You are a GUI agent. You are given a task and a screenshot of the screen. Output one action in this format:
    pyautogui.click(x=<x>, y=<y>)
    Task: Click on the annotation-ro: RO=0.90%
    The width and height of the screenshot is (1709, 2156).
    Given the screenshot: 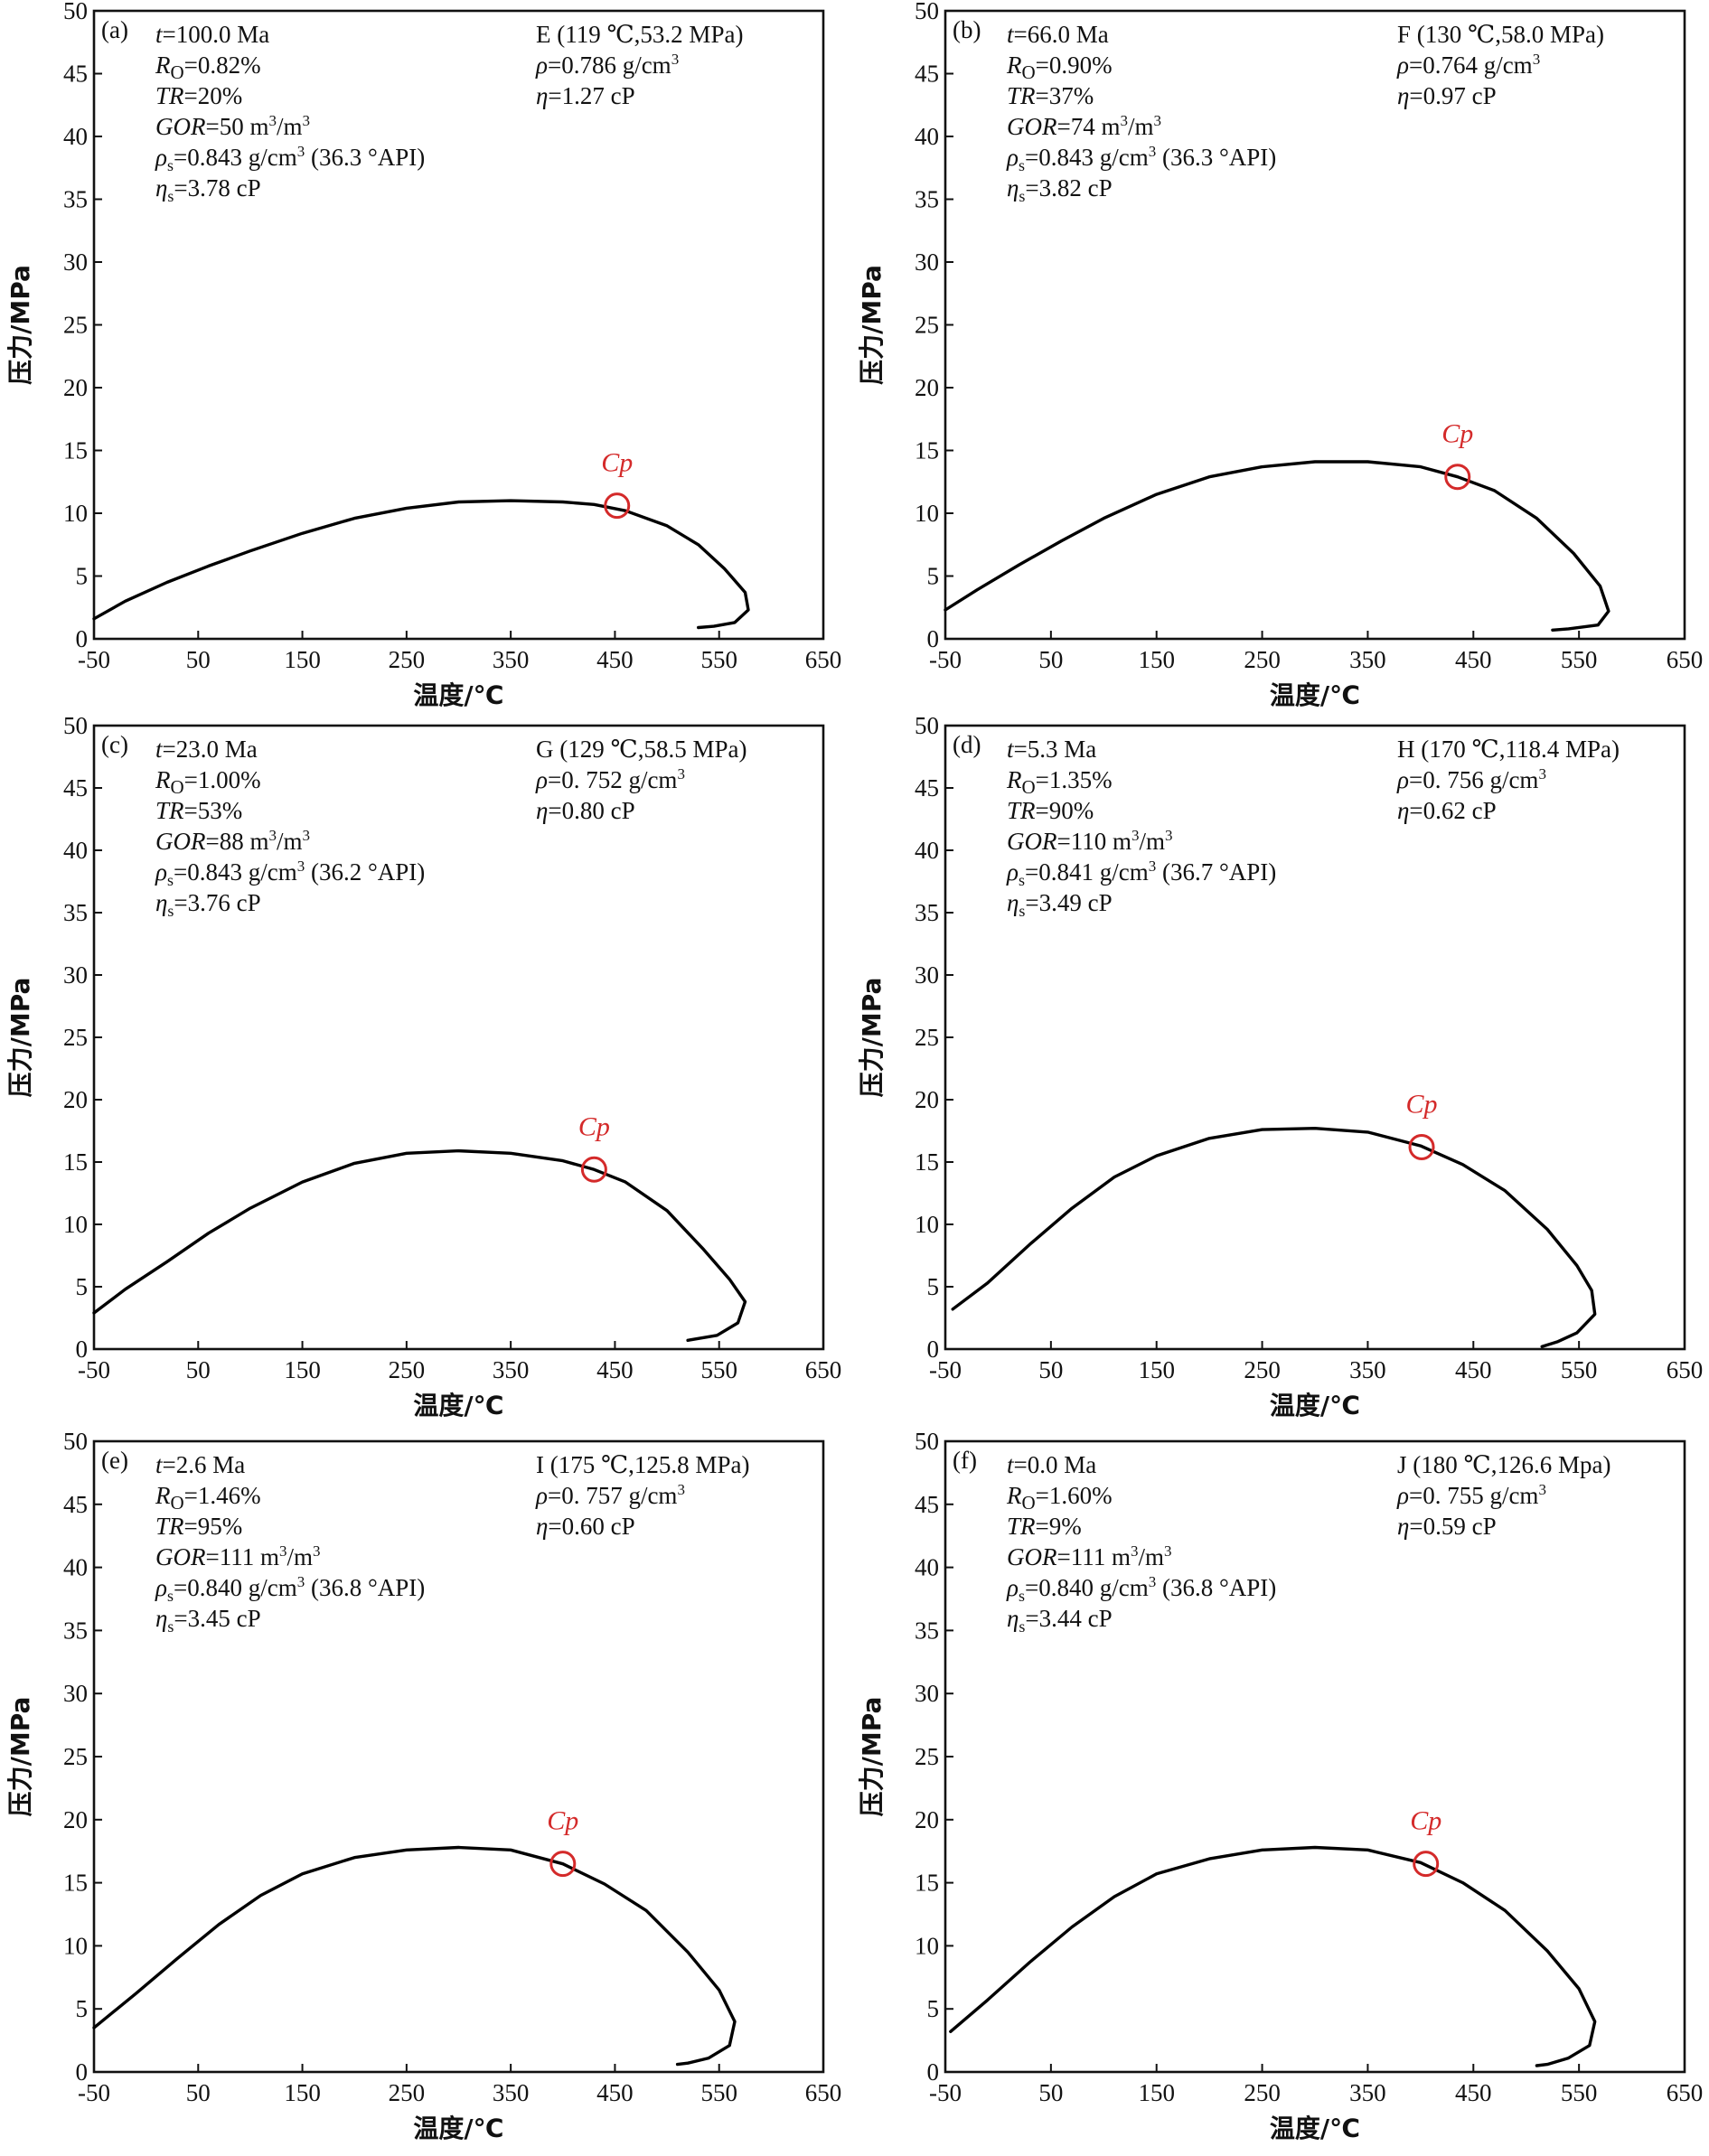 What is the action you would take?
    pyautogui.click(x=1059, y=68)
    